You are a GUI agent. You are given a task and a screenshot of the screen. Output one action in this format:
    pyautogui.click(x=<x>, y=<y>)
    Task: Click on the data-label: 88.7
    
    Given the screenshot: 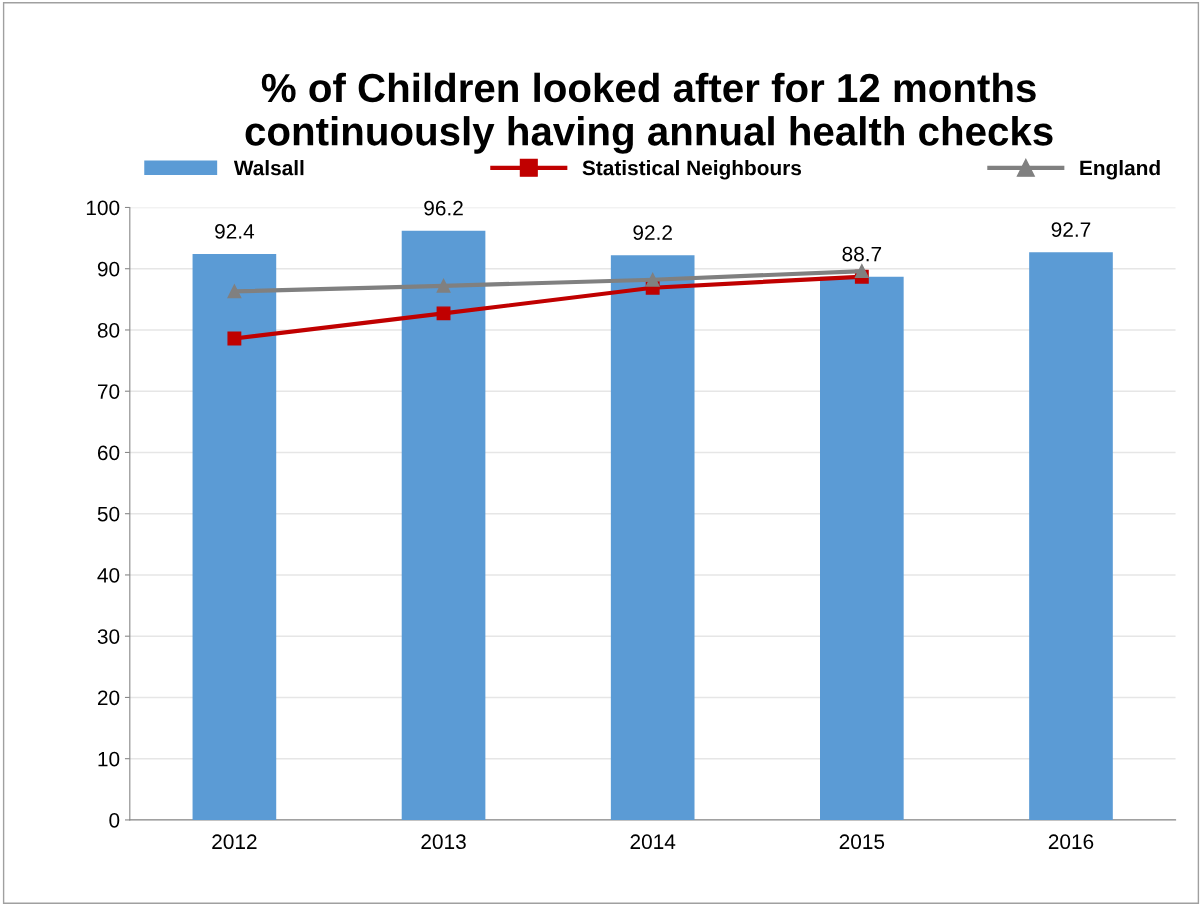 What is the action you would take?
    pyautogui.click(x=862, y=254)
    